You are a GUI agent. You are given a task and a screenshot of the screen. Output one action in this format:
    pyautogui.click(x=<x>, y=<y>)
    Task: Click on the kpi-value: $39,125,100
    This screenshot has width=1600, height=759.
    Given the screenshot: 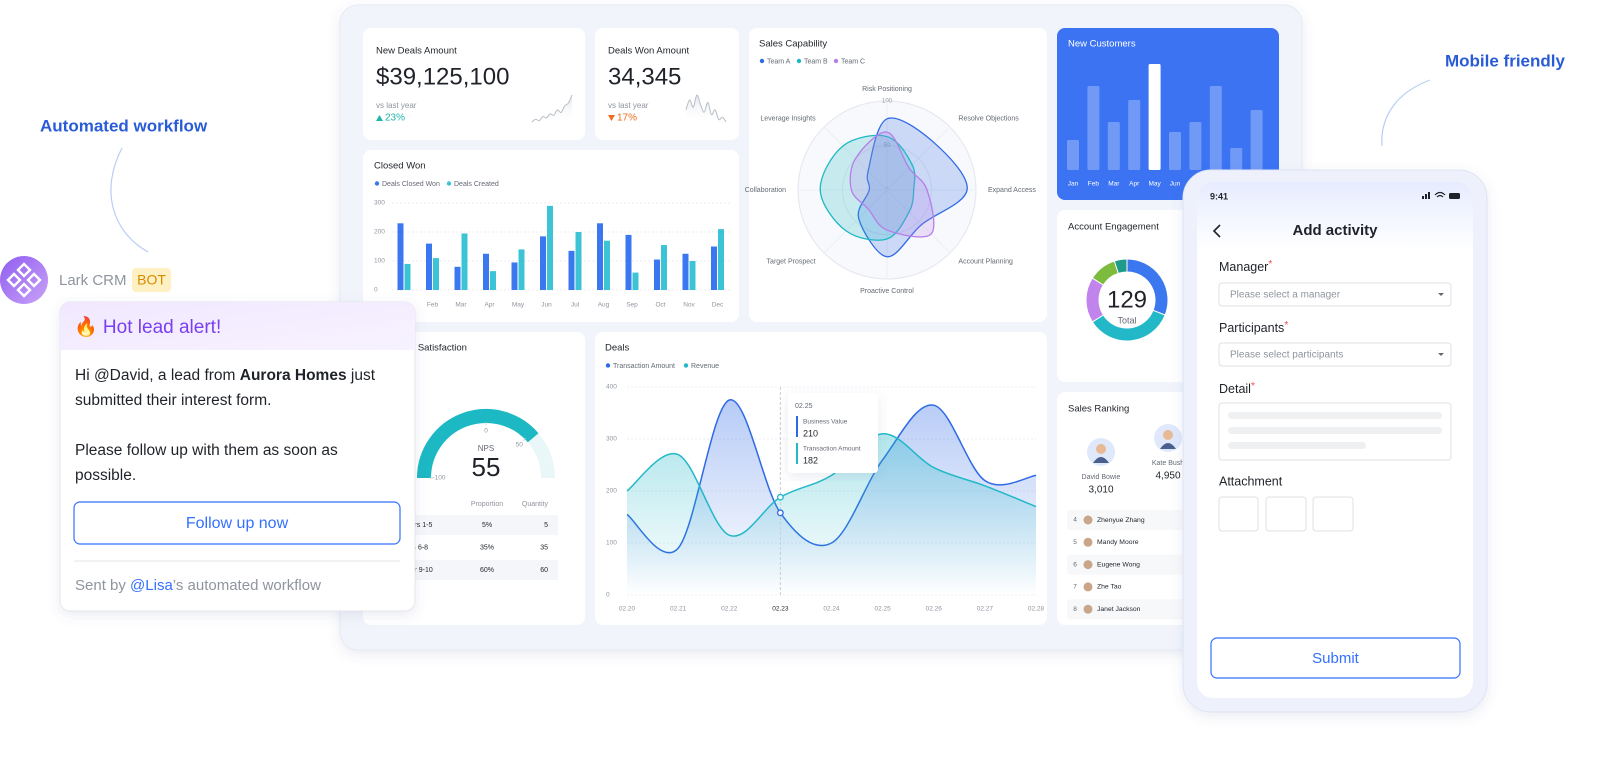 What is the action you would take?
    pyautogui.click(x=442, y=76)
    